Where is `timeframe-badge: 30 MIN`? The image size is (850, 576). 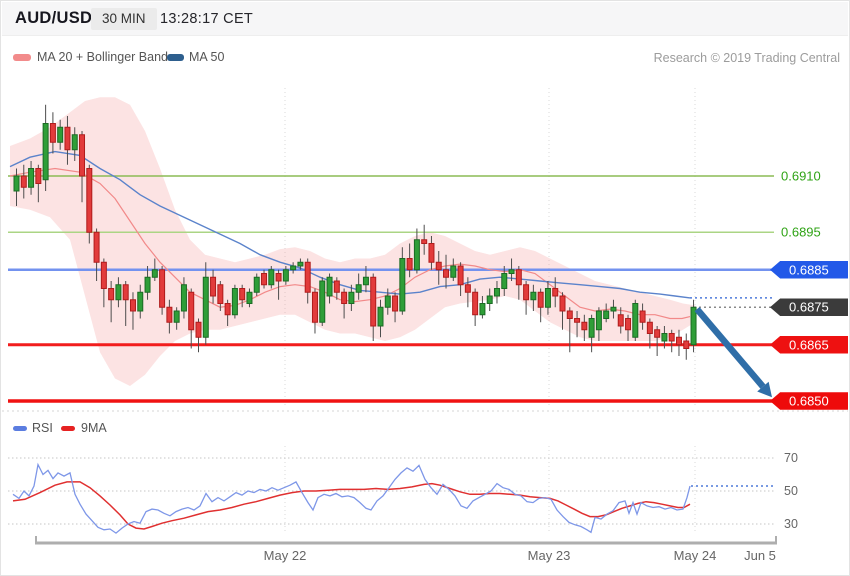
timeframe-badge: 30 MIN is located at coordinates (124, 19).